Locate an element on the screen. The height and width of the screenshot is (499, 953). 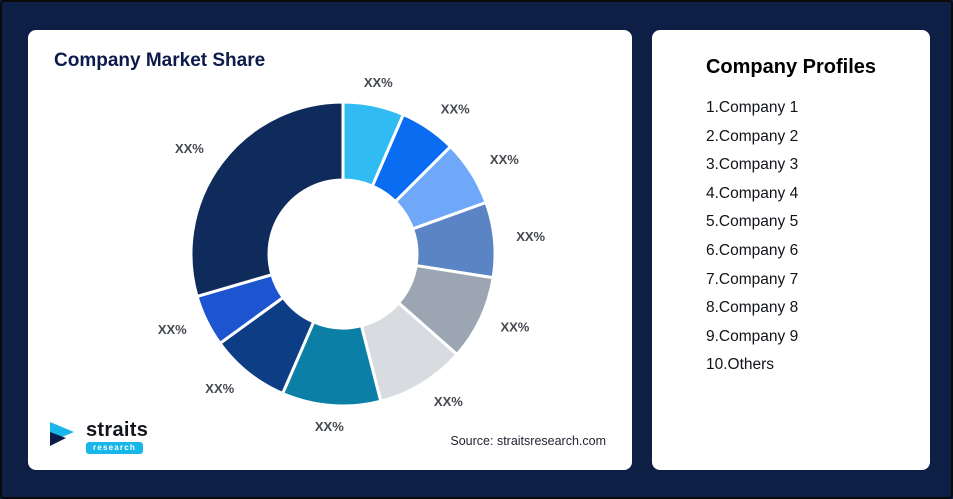
profile-item: 5.Company 5 is located at coordinates (752, 222).